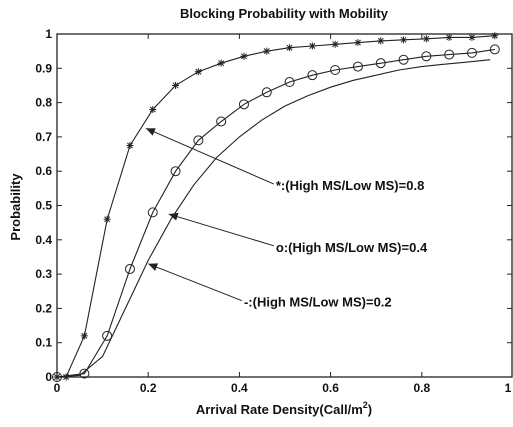 This screenshot has width=513, height=427. I want to click on annotation-label: -:(High MS/Low MS)=0.2, so click(318, 302).